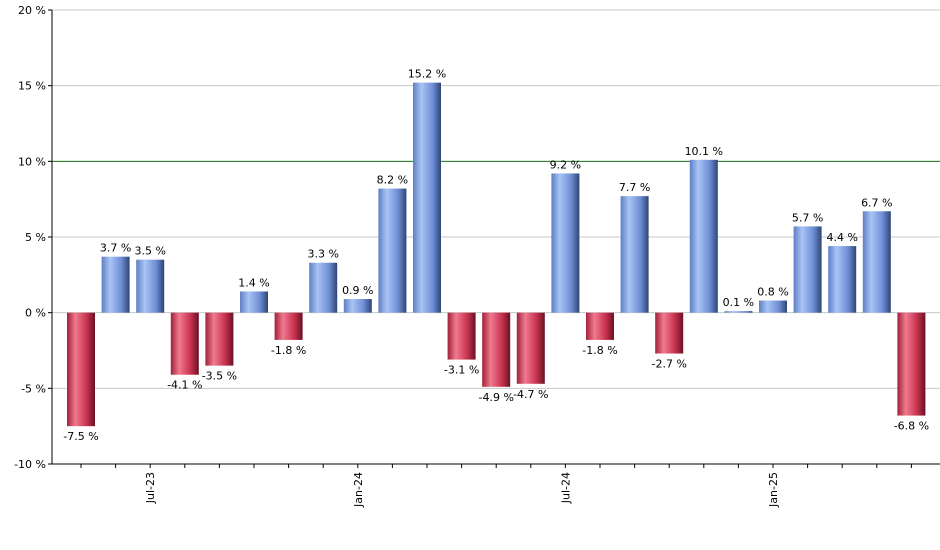 This screenshot has height=550, width=940. I want to click on x-tick-label: Jul-24, so click(565, 488).